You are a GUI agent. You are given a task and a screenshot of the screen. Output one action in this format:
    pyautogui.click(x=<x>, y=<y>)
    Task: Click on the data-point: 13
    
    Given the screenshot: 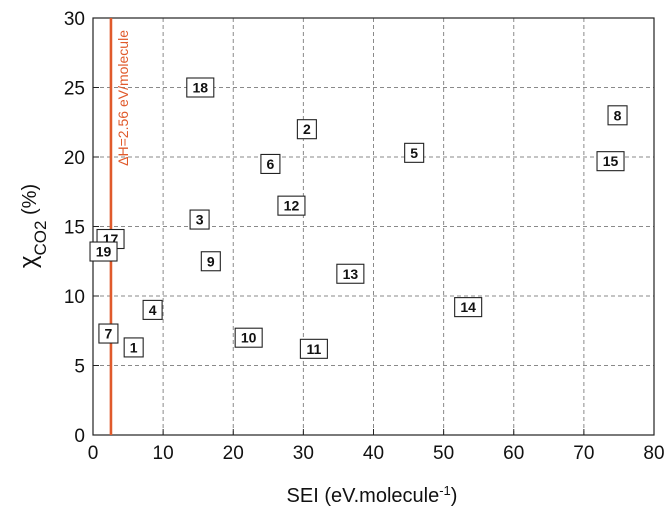 What is the action you would take?
    pyautogui.click(x=350, y=273)
    